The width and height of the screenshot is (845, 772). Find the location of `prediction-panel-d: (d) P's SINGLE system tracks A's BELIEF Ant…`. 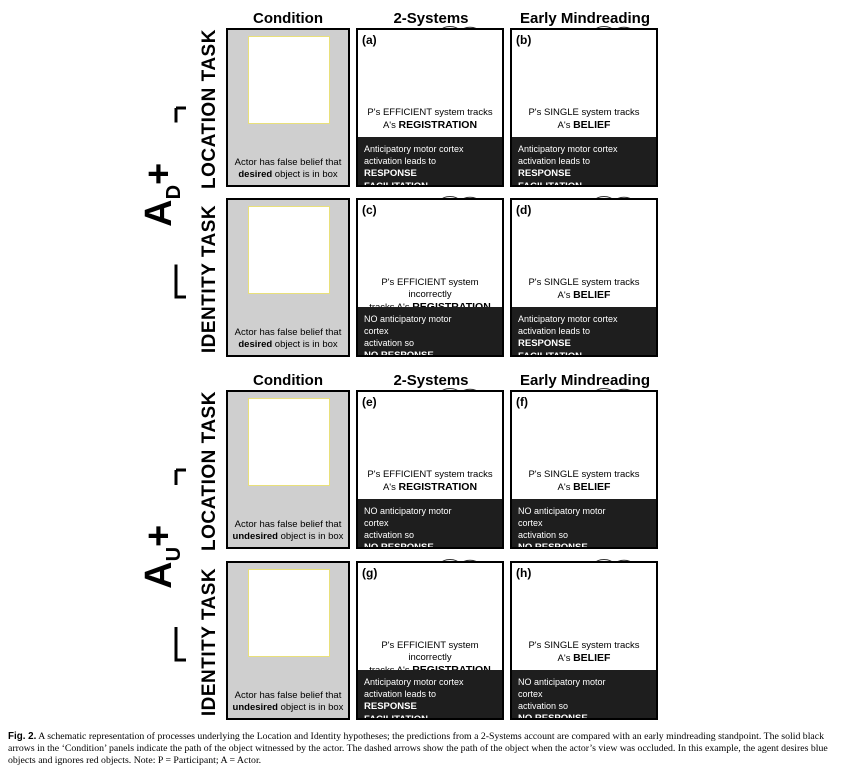

prediction-panel-d: (d) P's SINGLE system tracks A's BELIEF Ant… is located at coordinates (584, 277).